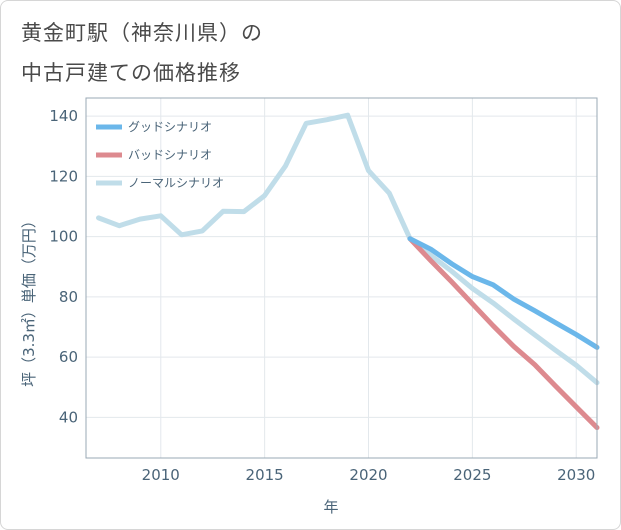  I want to click on chart-title-line1: 黄金町駅（神奈川県）の, so click(142, 33).